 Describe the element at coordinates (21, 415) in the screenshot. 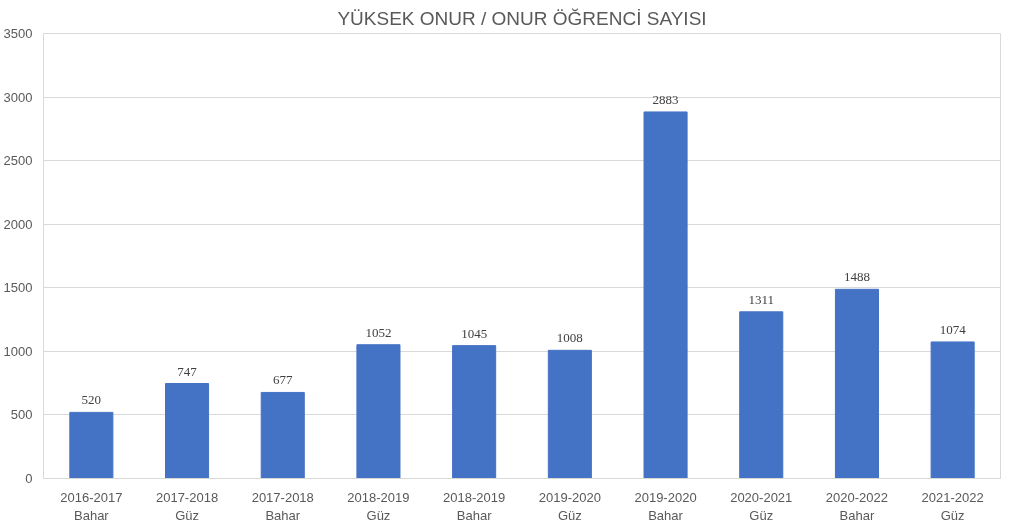

I see `y-tick-label: 500` at that location.